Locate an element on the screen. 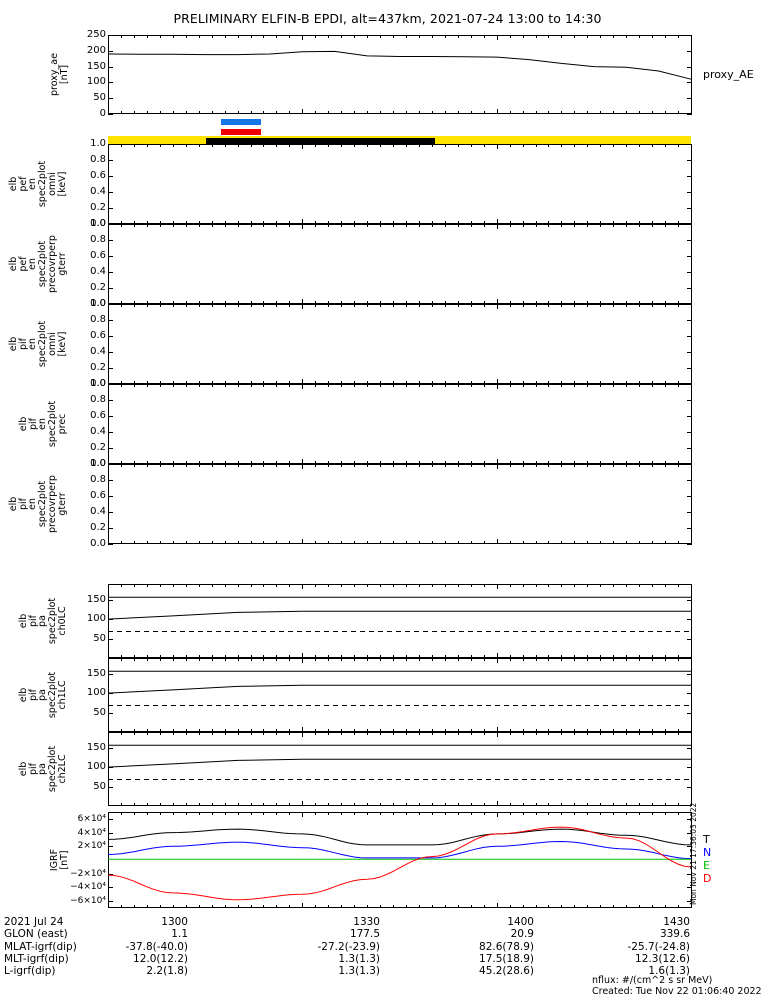 This screenshot has width=775, height=1000. yticks-elb-pif-en-prec: 1.0 0.8 0.6 0.4 0.2 0.0 is located at coordinates (86, 424).